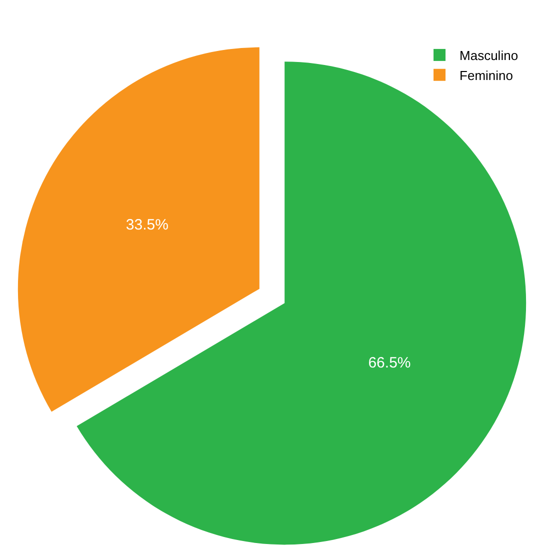  I want to click on legend-label: Masculino, so click(489, 56).